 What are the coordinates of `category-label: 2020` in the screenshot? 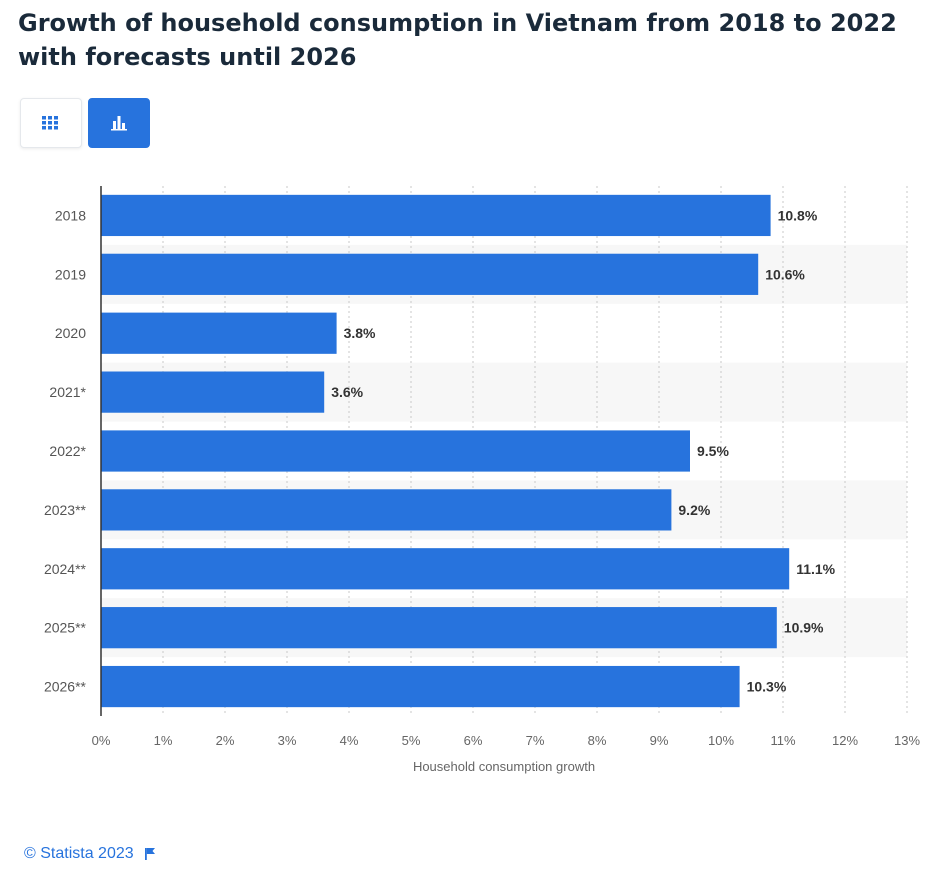 It's located at (70, 333).